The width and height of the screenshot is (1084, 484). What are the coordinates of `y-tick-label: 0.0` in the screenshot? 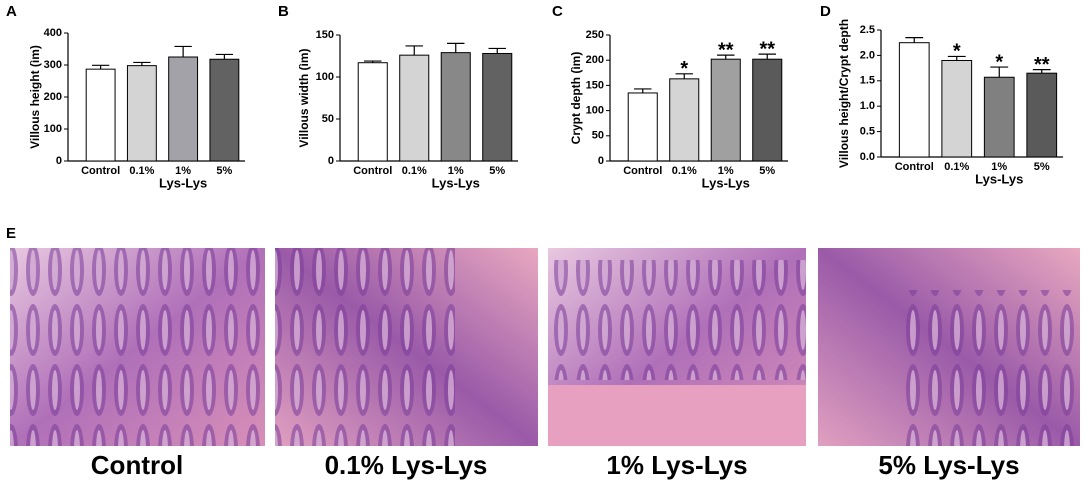 It's located at (867, 157).